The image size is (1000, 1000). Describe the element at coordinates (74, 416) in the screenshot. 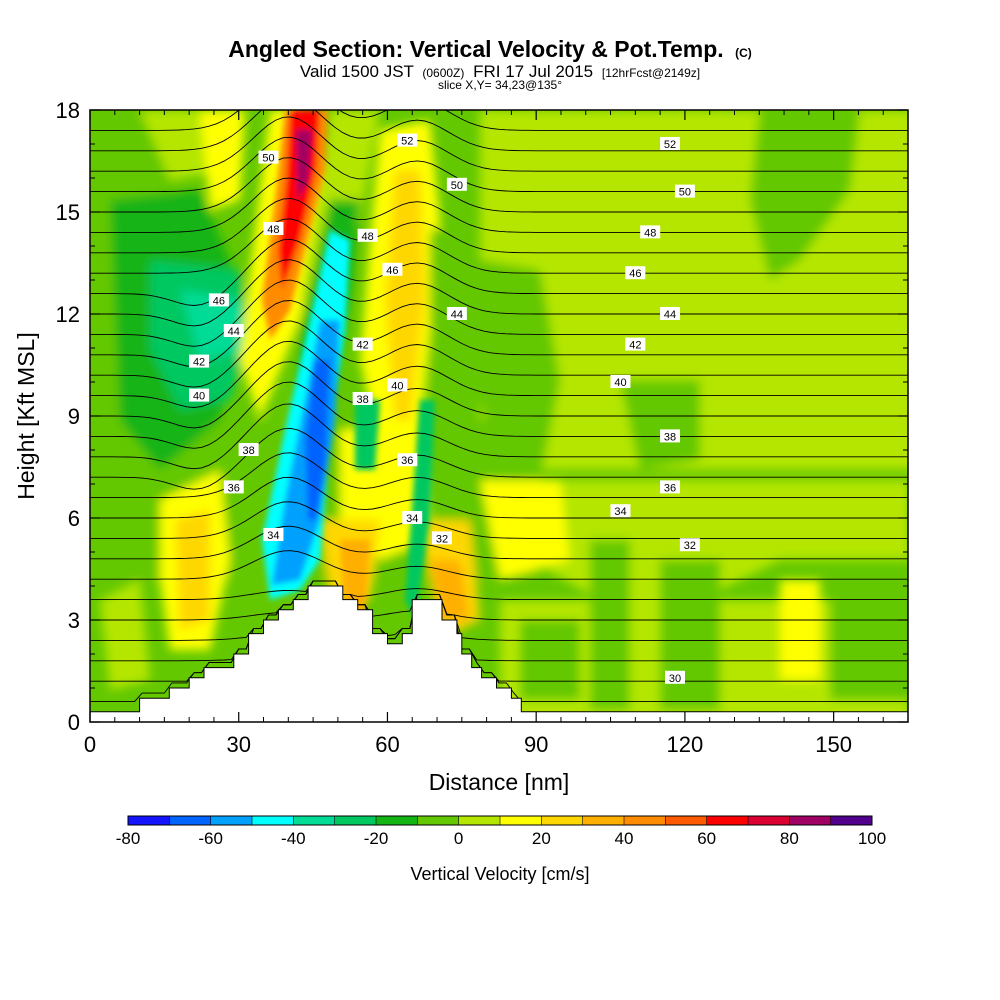

I see `y-tick-label: 9` at that location.